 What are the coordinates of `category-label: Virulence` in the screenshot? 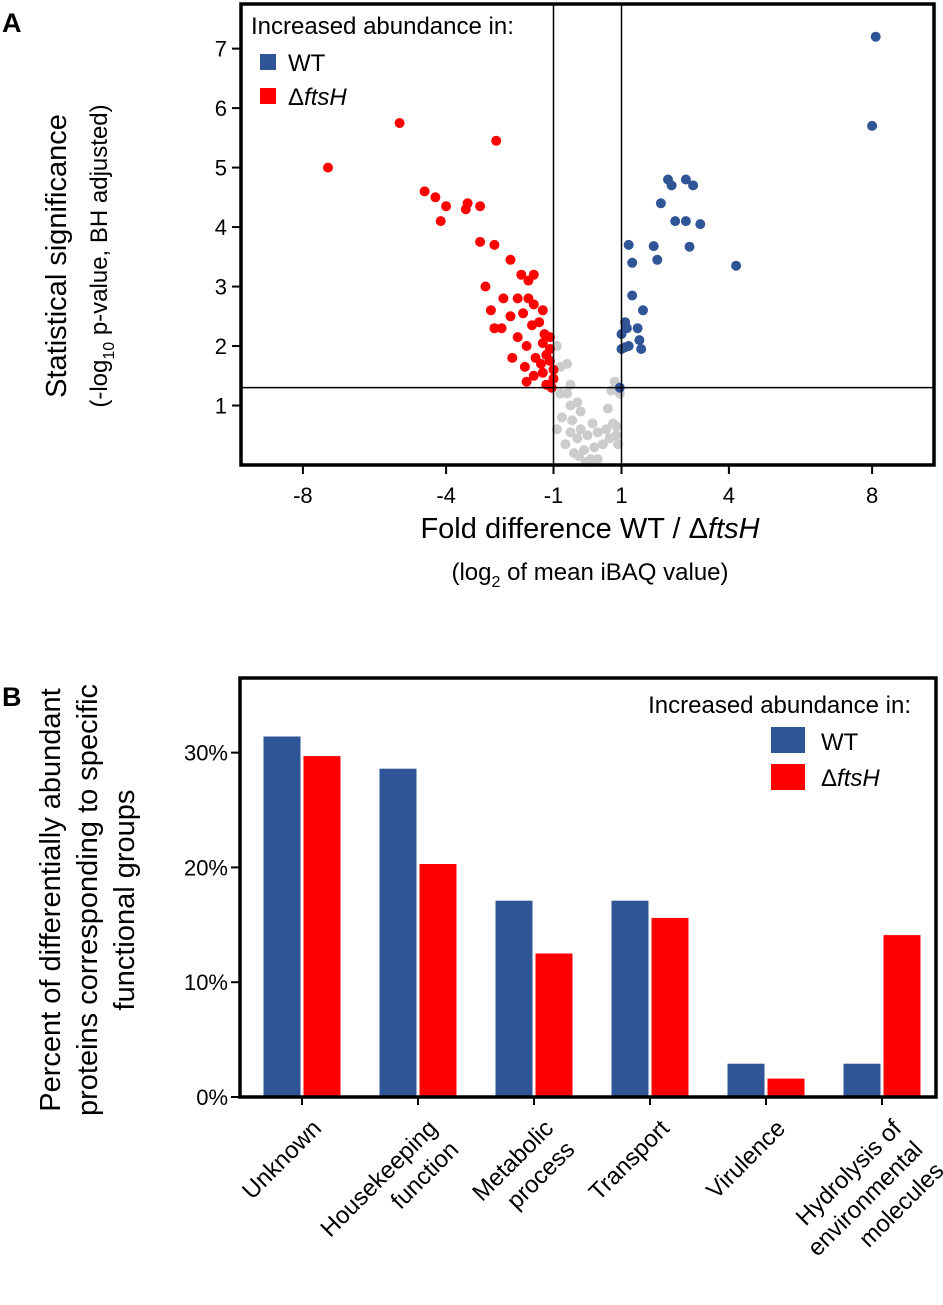 It's located at (746, 1160).